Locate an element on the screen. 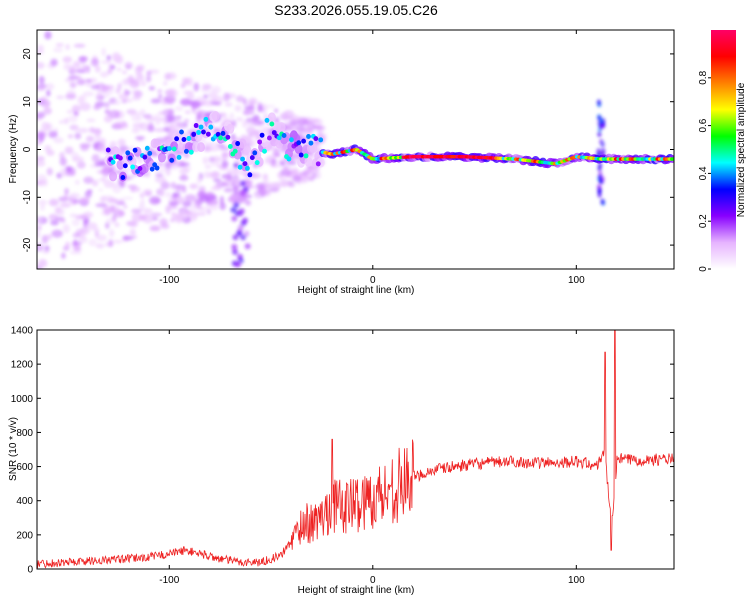 The width and height of the screenshot is (750, 600). spectrogram-x-tick: 100 is located at coordinates (576, 158).